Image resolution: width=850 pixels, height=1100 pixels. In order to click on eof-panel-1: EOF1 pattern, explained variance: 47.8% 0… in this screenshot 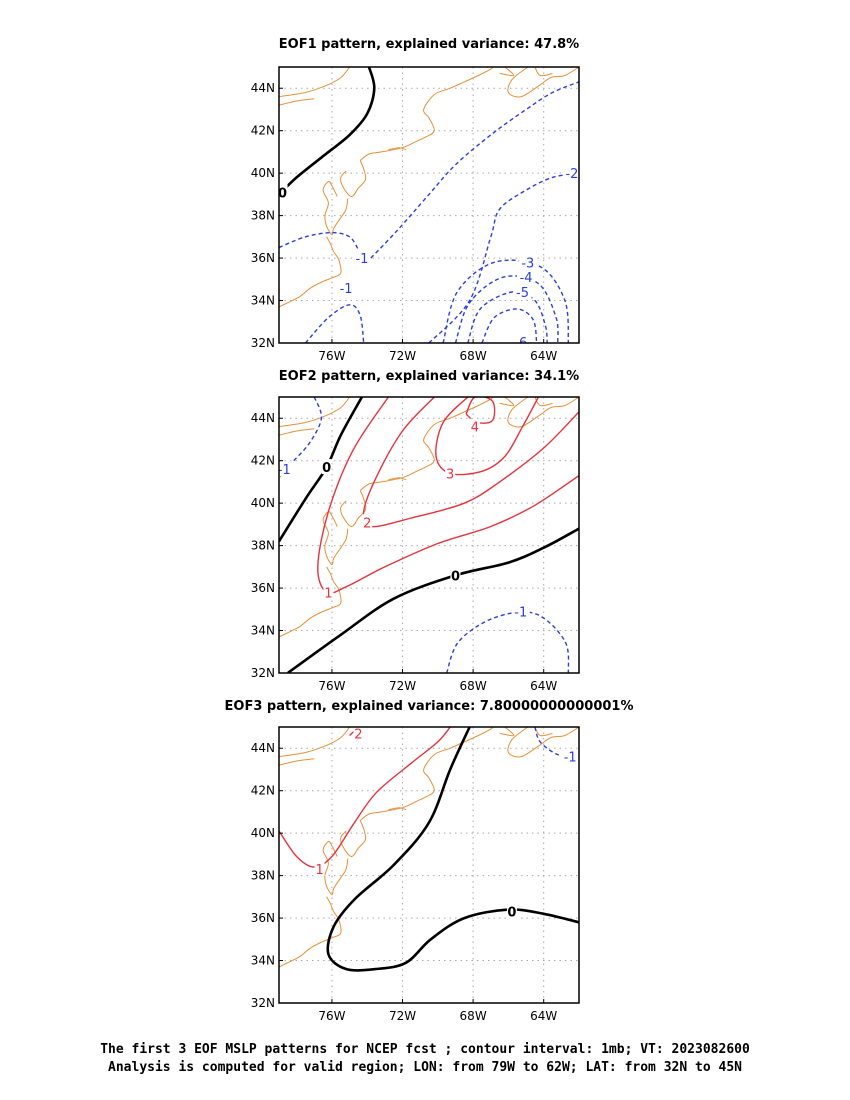, I will do `click(415, 200)`.